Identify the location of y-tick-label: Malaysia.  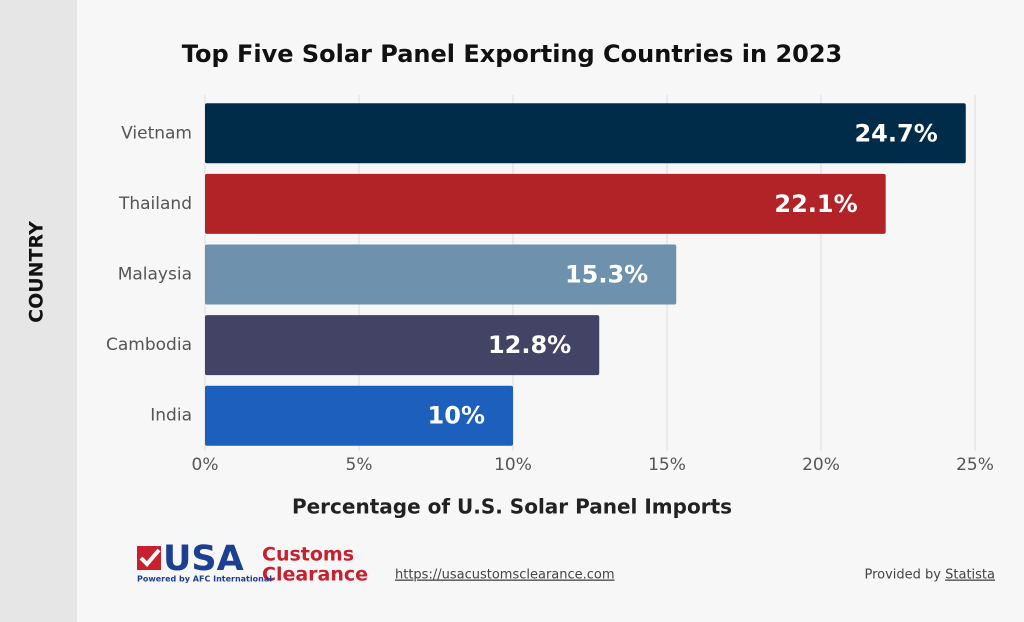
(155, 275).